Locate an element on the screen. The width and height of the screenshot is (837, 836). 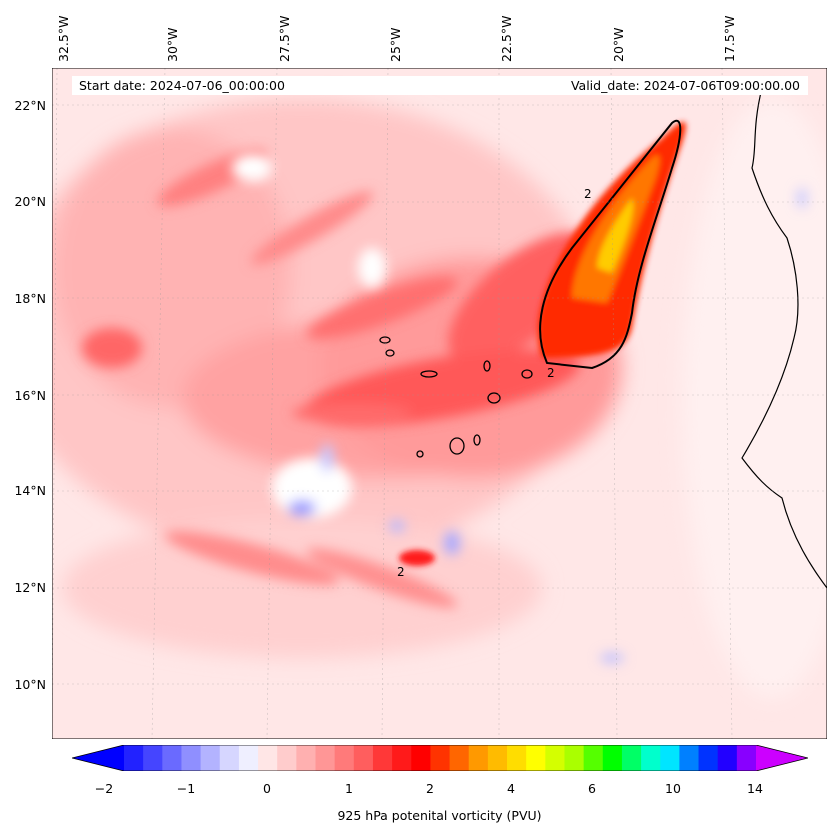
lat-label: 12°N is located at coordinates (30, 587).